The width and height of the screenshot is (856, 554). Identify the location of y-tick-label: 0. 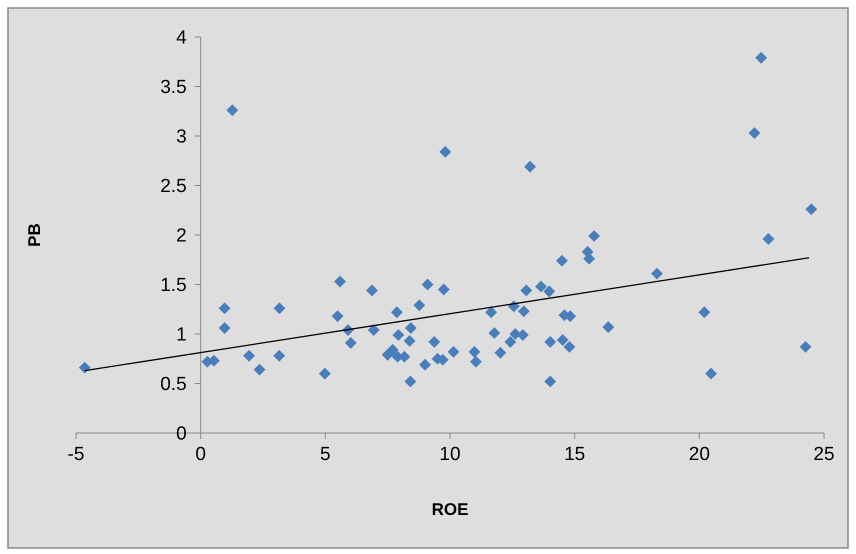
(181, 434).